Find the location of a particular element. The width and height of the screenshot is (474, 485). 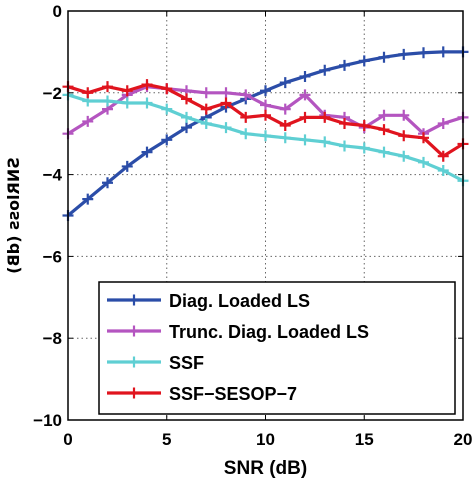

legend-entry: SSF−SESOP−7 is located at coordinates (202, 394).